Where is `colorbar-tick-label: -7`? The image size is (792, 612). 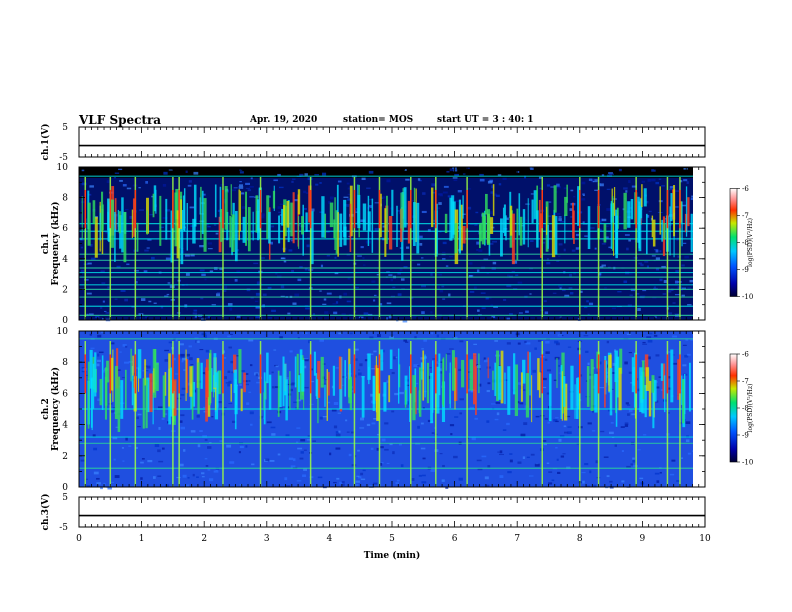
colorbar-tick-label: -7 is located at coordinates (745, 382).